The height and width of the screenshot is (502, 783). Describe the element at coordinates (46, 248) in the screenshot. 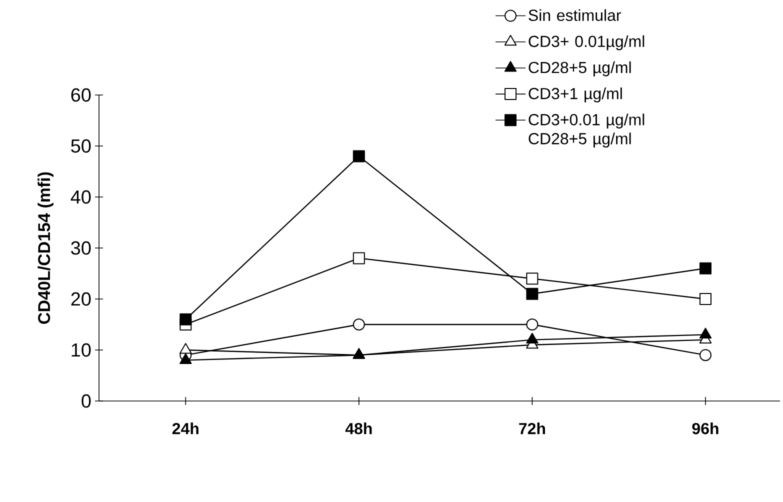

I see `y-axis-title: CD40L/CD154 (mfi)` at that location.